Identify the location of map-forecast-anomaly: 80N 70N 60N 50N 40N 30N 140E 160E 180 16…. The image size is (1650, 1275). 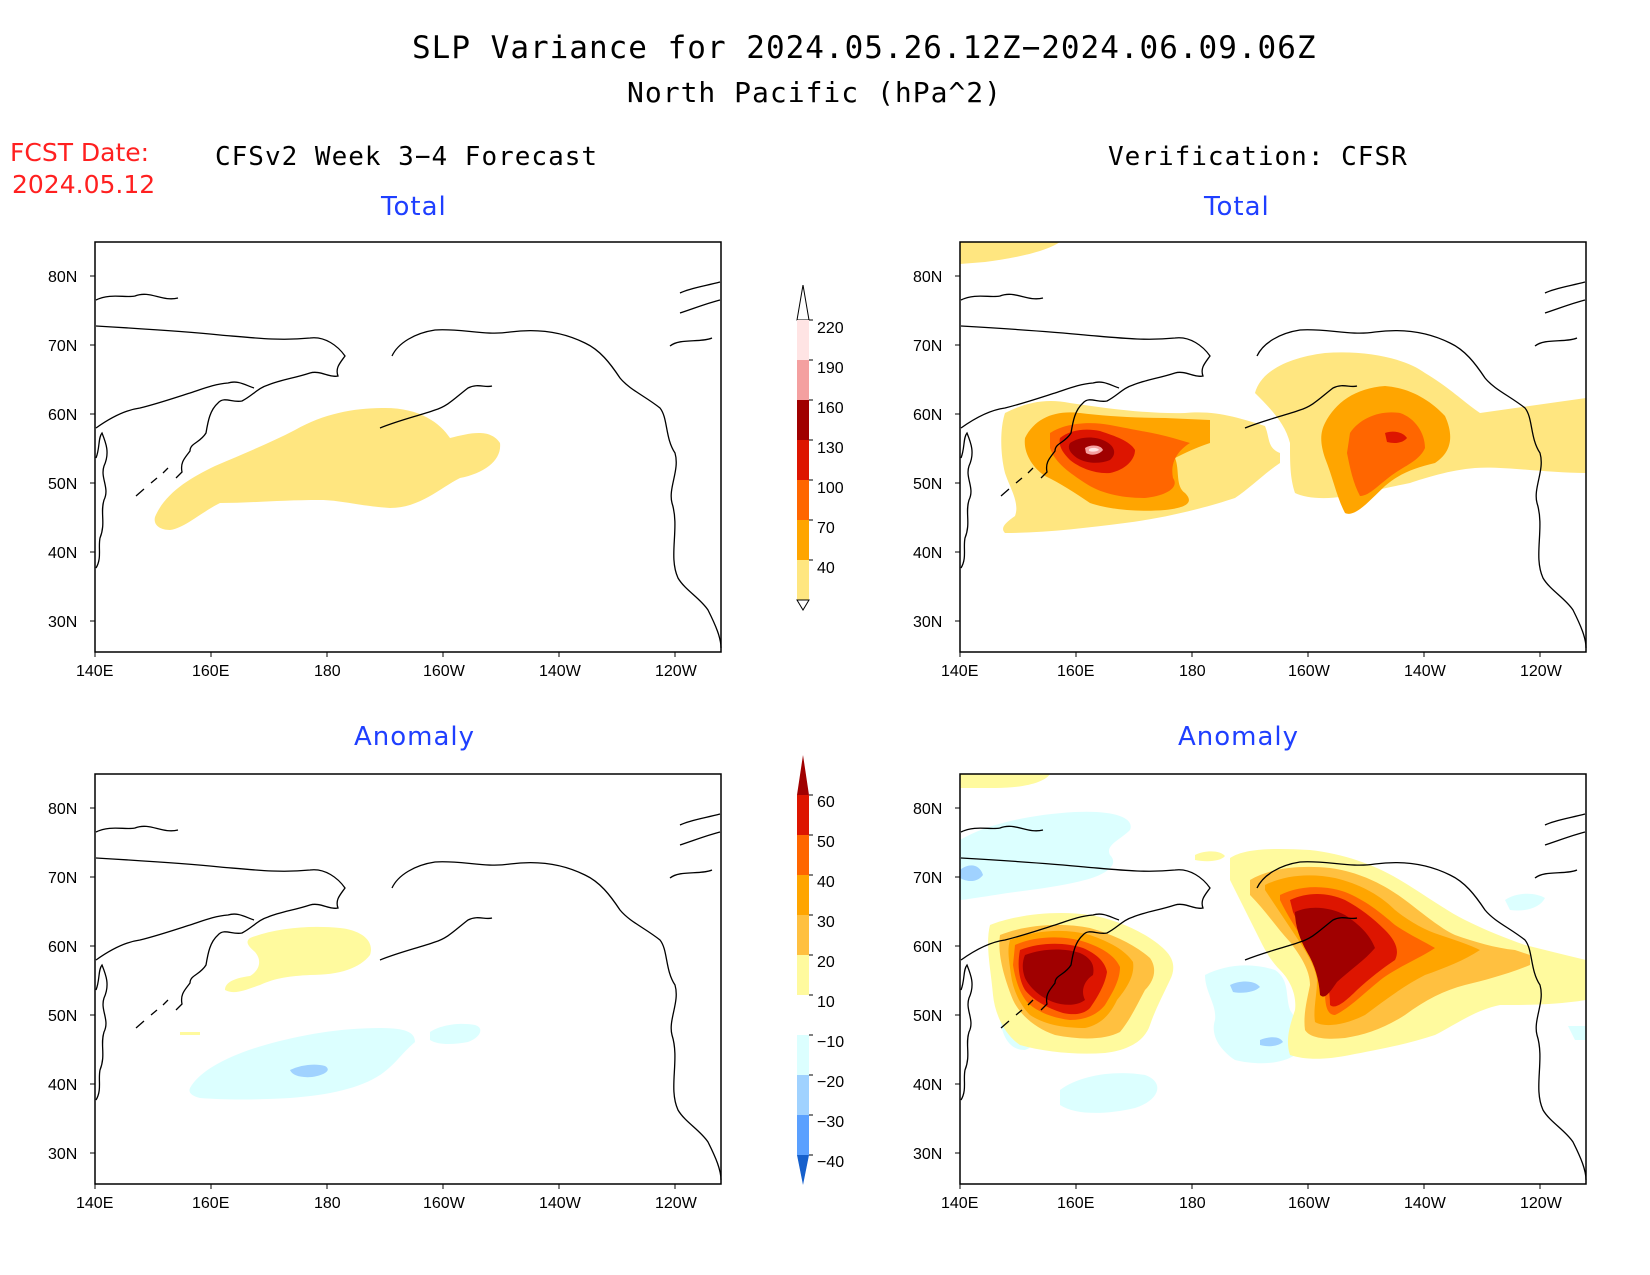
(385, 992).